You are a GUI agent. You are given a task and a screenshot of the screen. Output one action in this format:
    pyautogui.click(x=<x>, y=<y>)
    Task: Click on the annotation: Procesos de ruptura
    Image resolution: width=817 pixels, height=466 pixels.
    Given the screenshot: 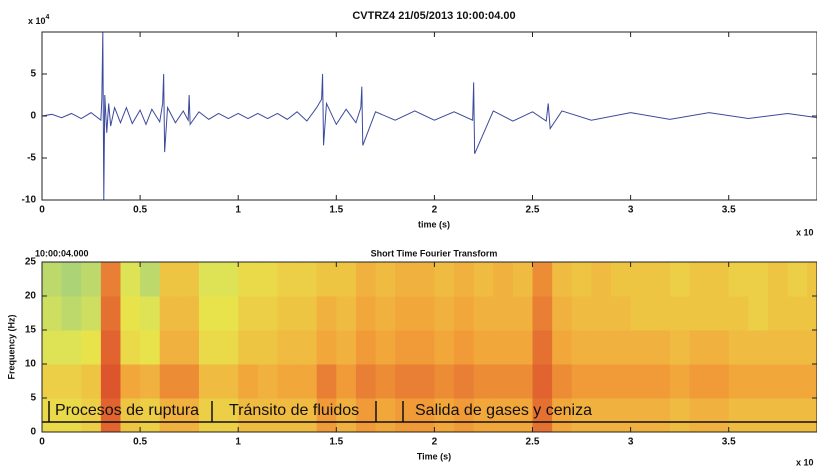 What is the action you would take?
    pyautogui.click(x=127, y=410)
    